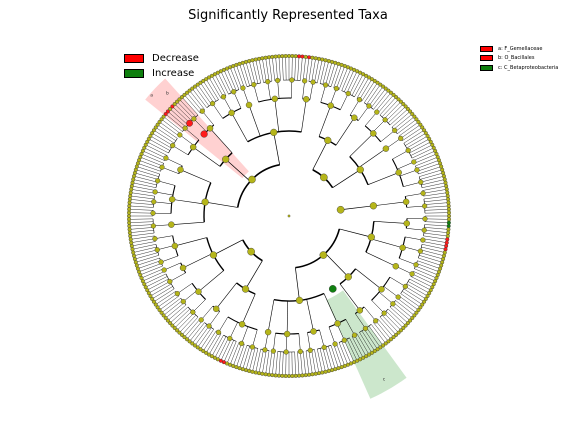 The width and height of the screenshot is (576, 432). I want to click on clade-legend-label-c: c: C_Betaproteobacteria, so click(528, 67).